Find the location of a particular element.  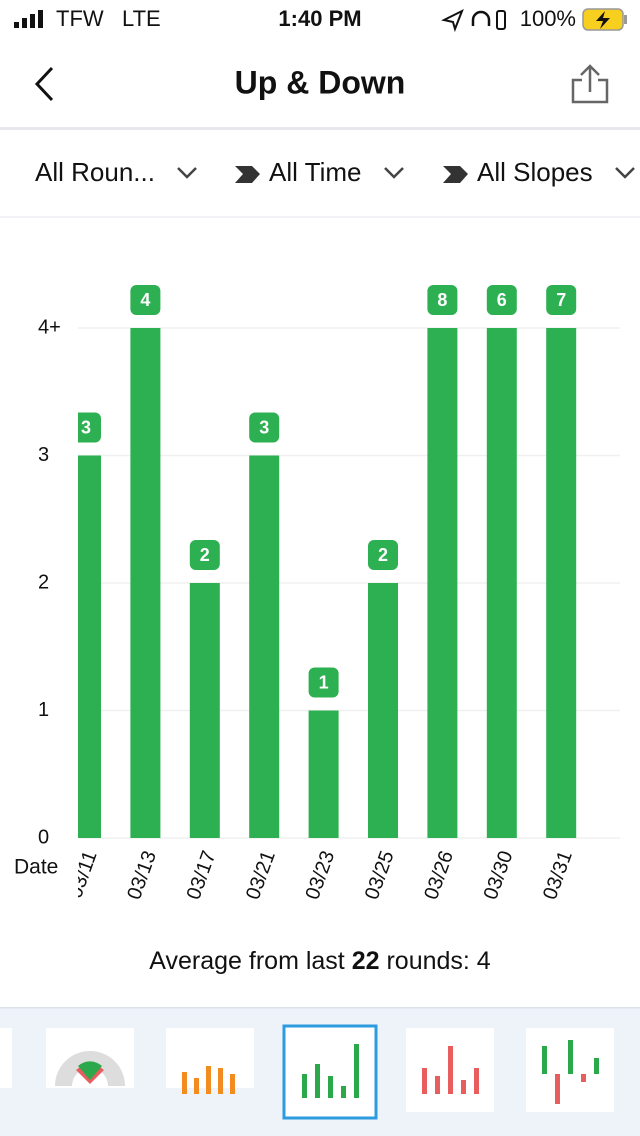

y-tick-label: 0 is located at coordinates (43, 837).